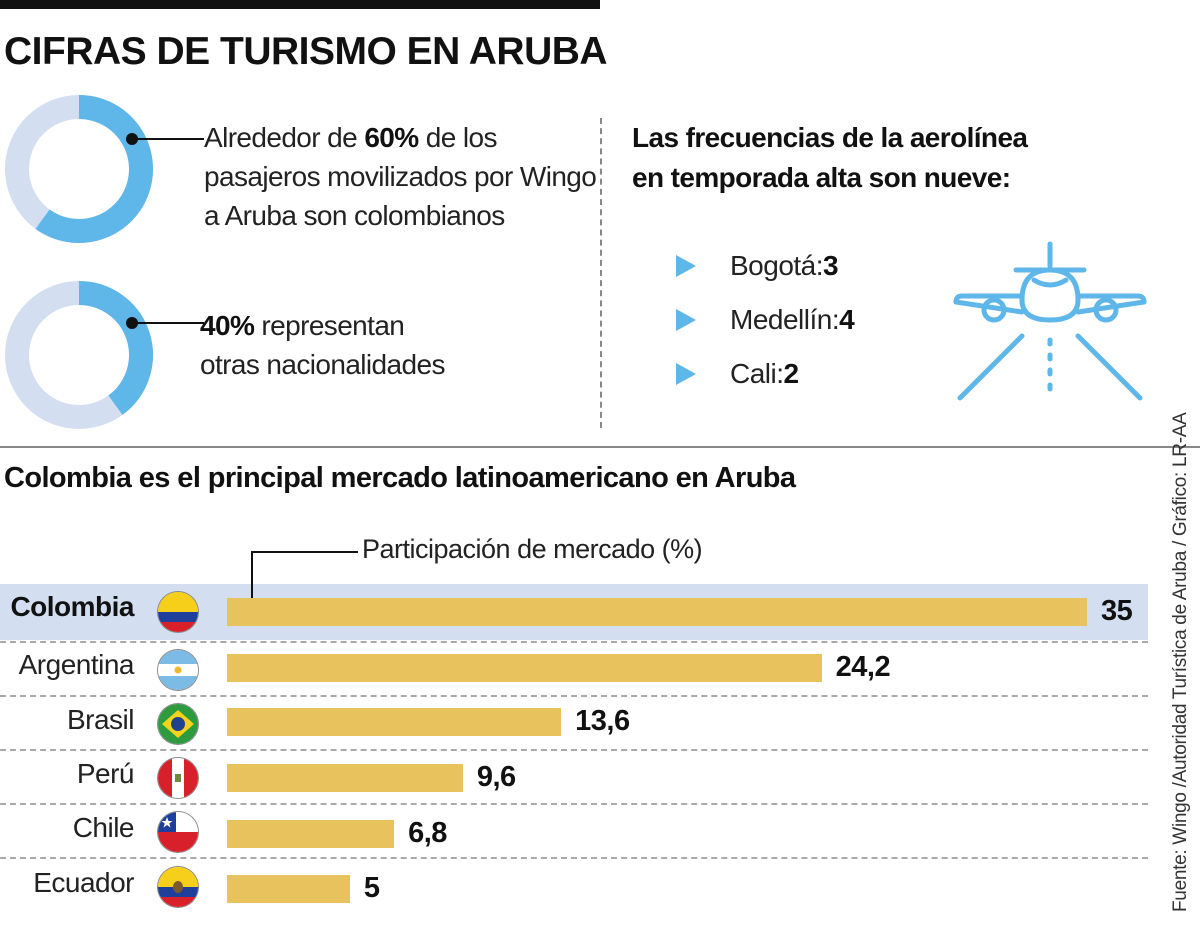 This screenshot has height=925, width=1200. What do you see at coordinates (391, 137) in the screenshot?
I see `stat-60-value: 60%` at bounding box center [391, 137].